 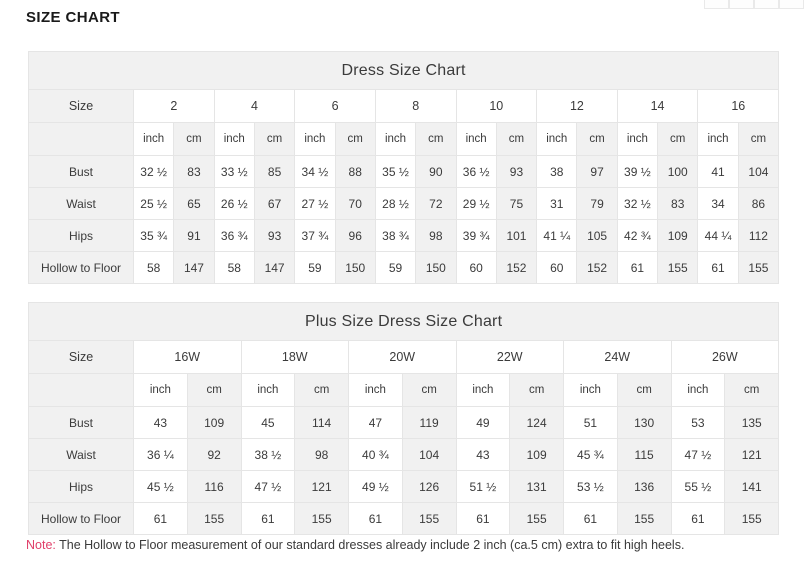 I want to click on measurement-value-cm: 105, so click(x=597, y=235).